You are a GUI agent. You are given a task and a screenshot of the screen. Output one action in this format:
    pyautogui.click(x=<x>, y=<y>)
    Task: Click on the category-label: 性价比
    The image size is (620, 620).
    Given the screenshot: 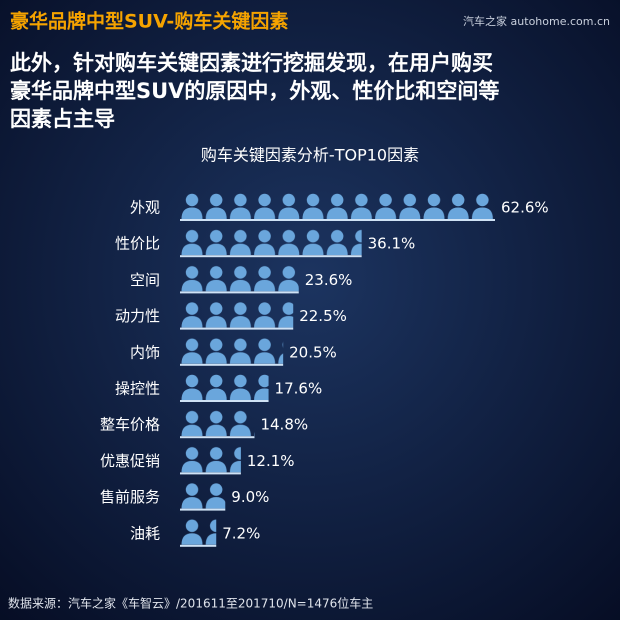 What is the action you would take?
    pyautogui.click(x=137, y=244)
    